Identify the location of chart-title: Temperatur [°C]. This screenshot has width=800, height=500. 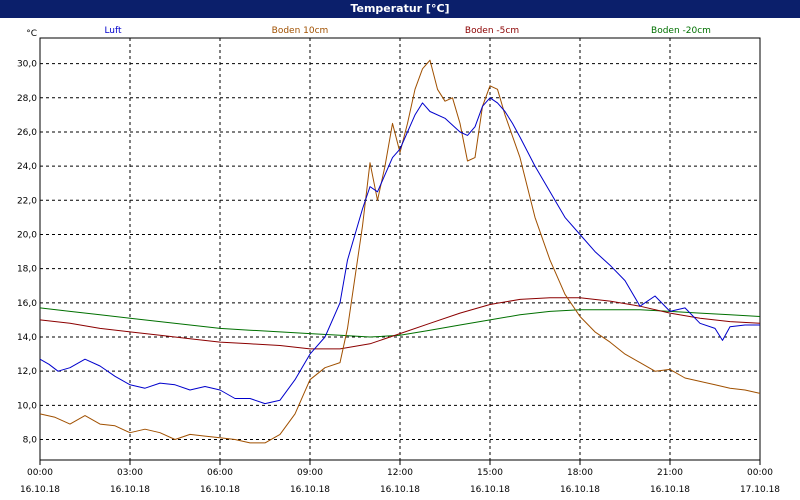
(400, 9).